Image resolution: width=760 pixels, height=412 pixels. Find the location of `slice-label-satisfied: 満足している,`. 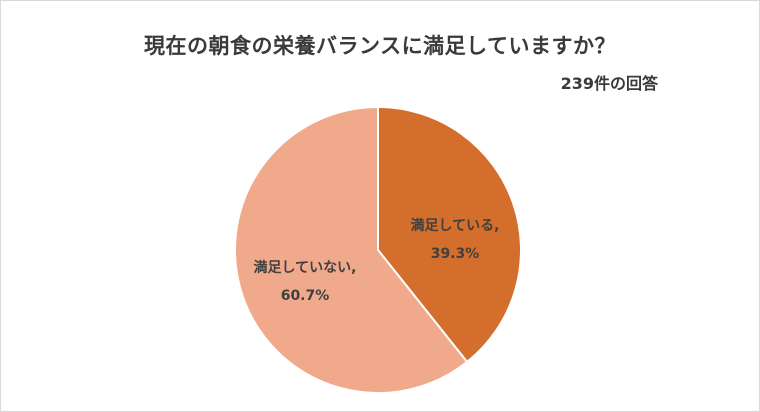

slice-label-satisfied: 満足している, is located at coordinates (455, 225).